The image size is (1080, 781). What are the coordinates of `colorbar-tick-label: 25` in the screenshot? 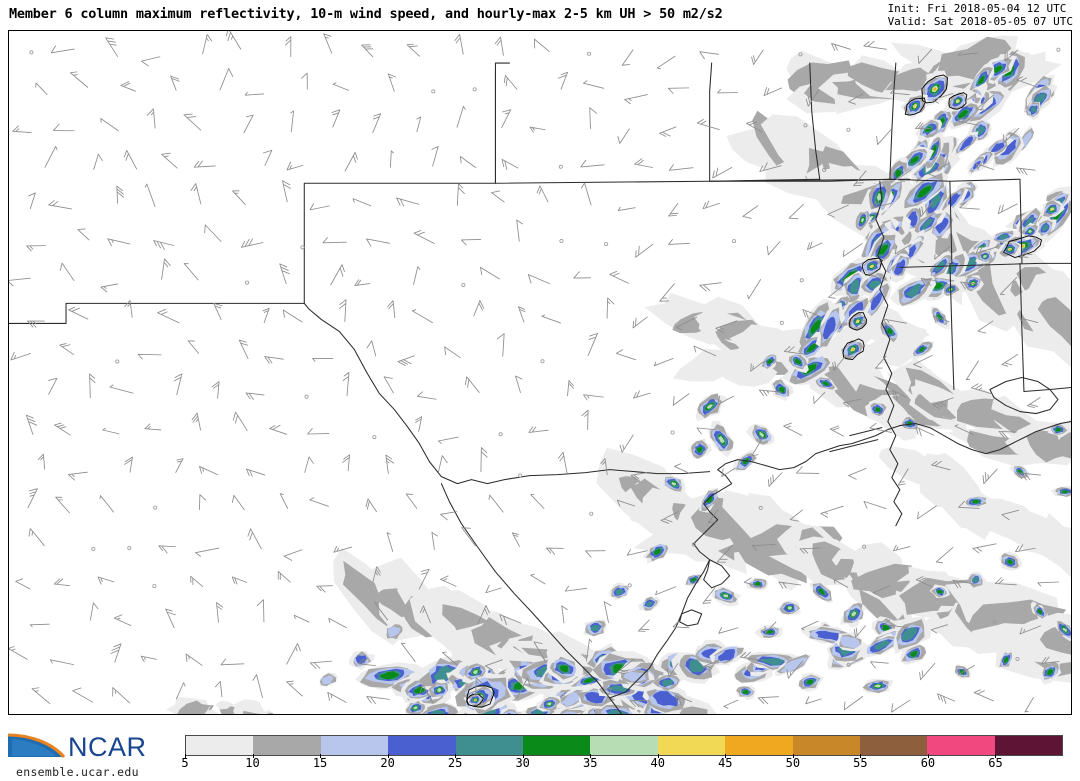 It's located at (455, 763).